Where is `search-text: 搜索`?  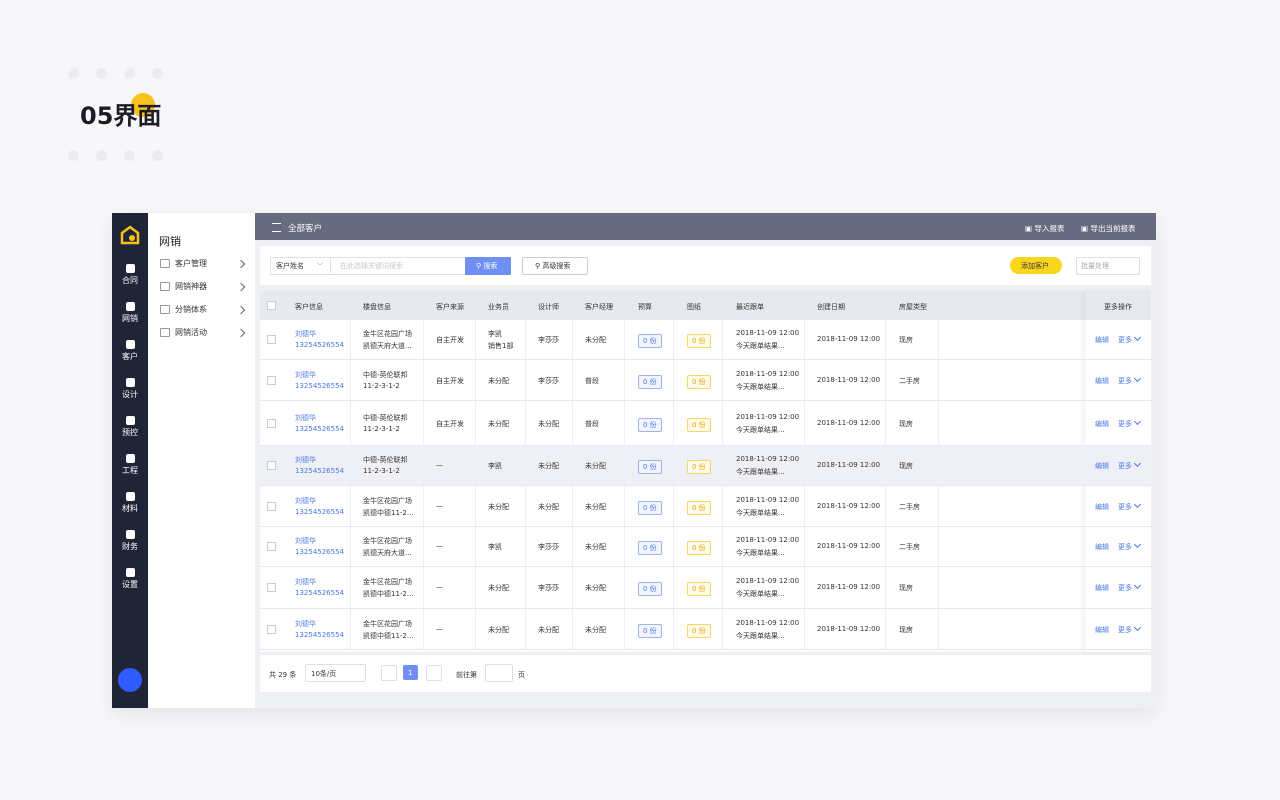 search-text: 搜索 is located at coordinates (490, 266).